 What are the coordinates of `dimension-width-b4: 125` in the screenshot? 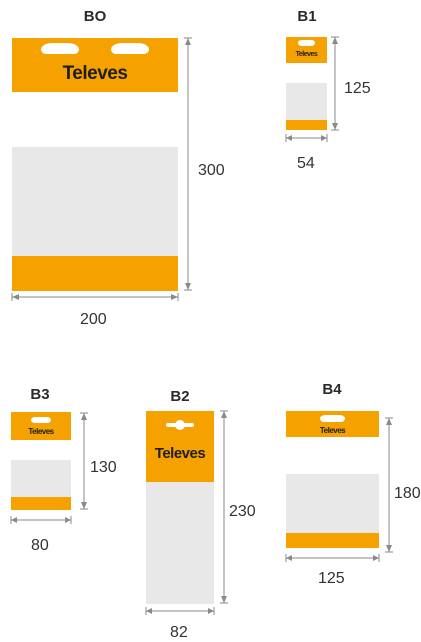 It's located at (331, 578).